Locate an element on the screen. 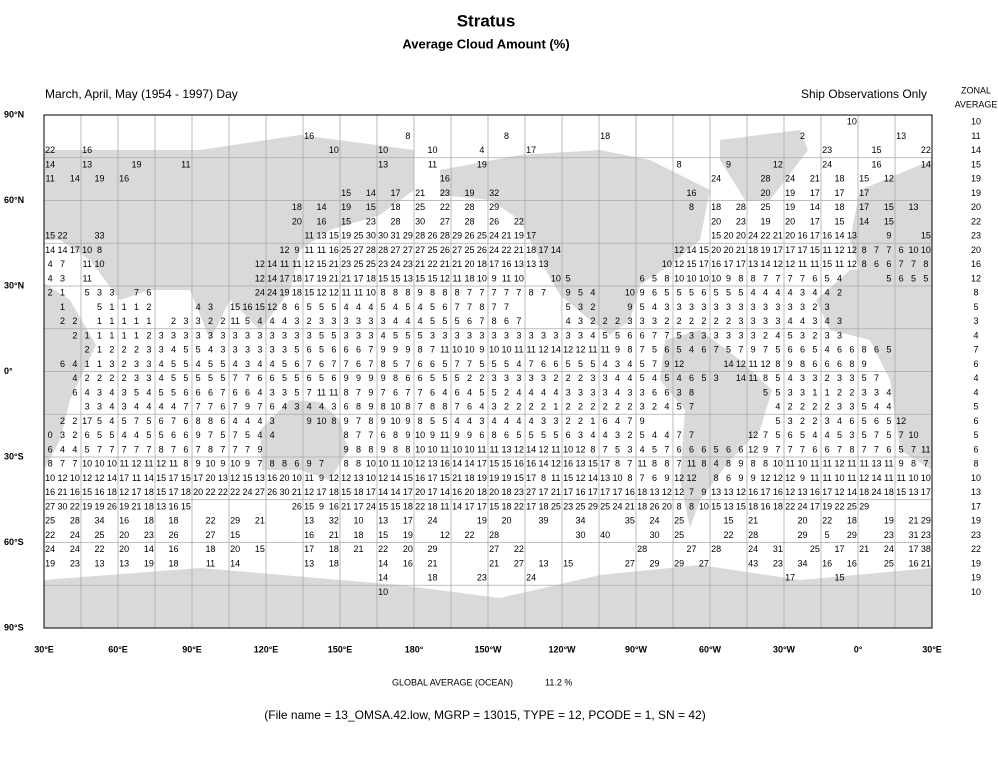  cell-value: 25 is located at coordinates (852, 506).